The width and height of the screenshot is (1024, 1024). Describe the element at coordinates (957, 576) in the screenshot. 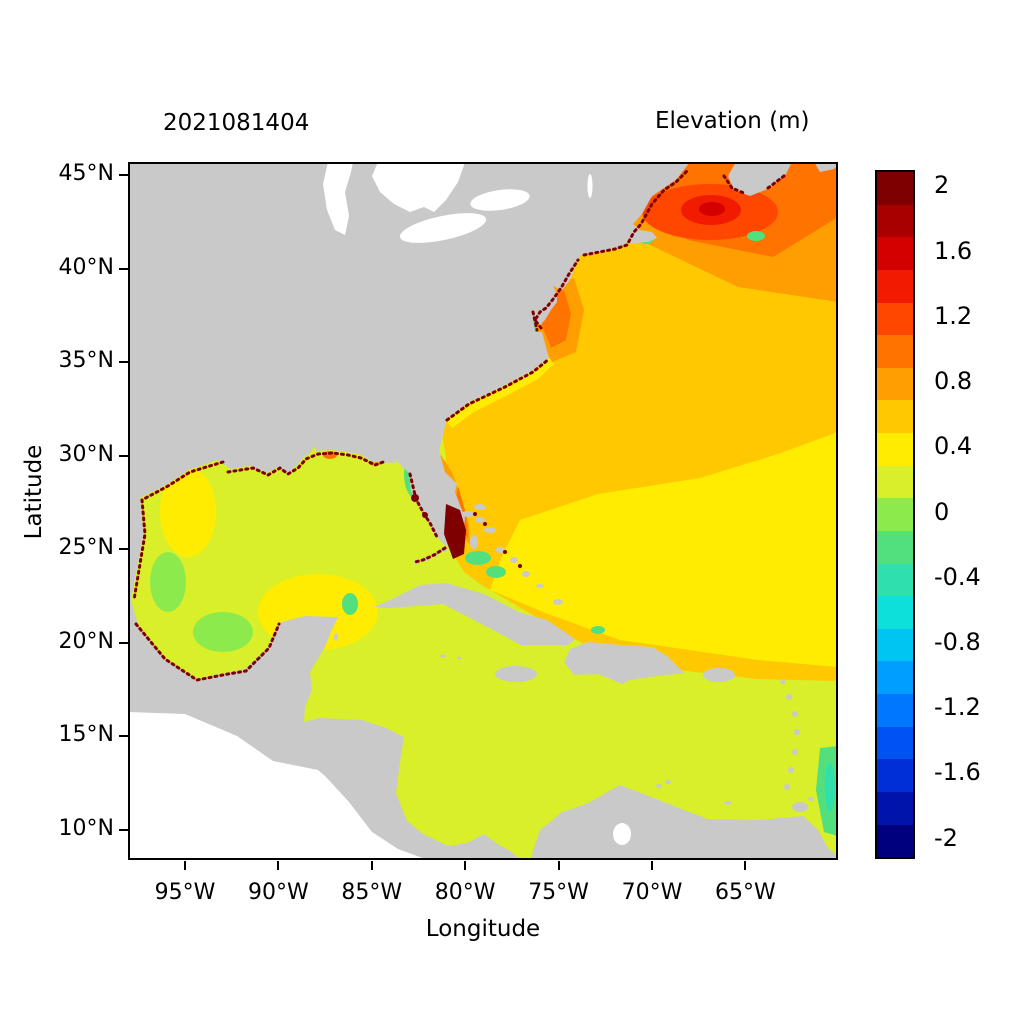

I see `colorbar-ticklabel: -0.4` at that location.